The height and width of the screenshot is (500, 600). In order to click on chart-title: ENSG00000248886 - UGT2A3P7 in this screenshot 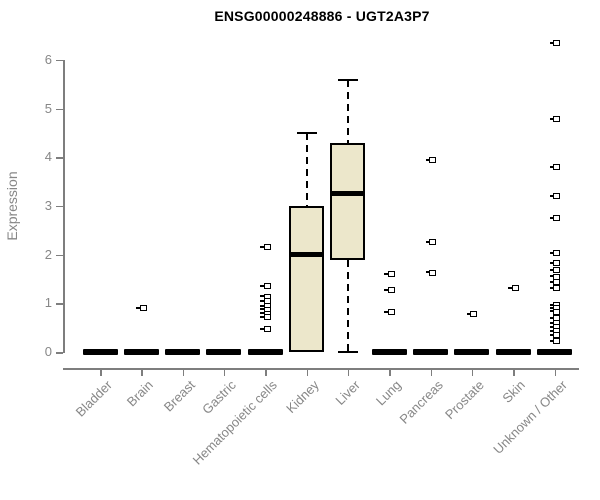, I will do `click(322, 16)`.